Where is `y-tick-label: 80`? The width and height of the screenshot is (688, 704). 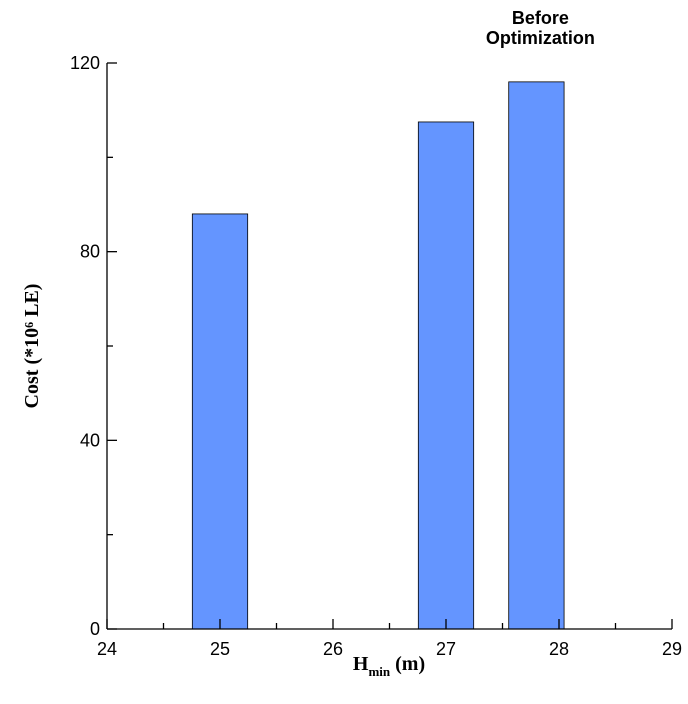 y-tick-label: 80 is located at coordinates (90, 252).